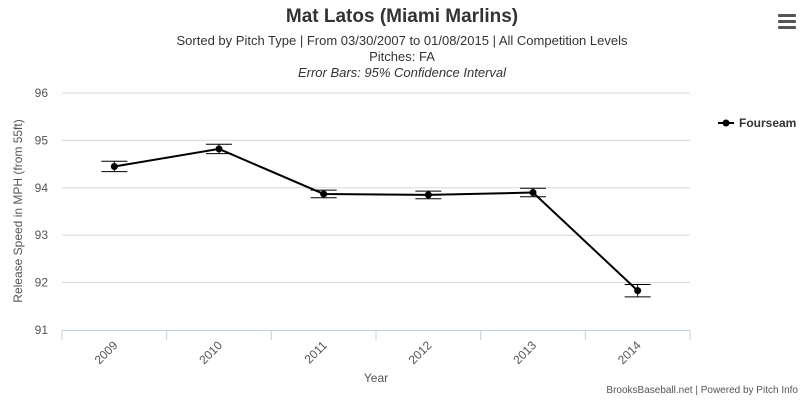 The image size is (804, 401). I want to click on data-point-2010, so click(219, 149).